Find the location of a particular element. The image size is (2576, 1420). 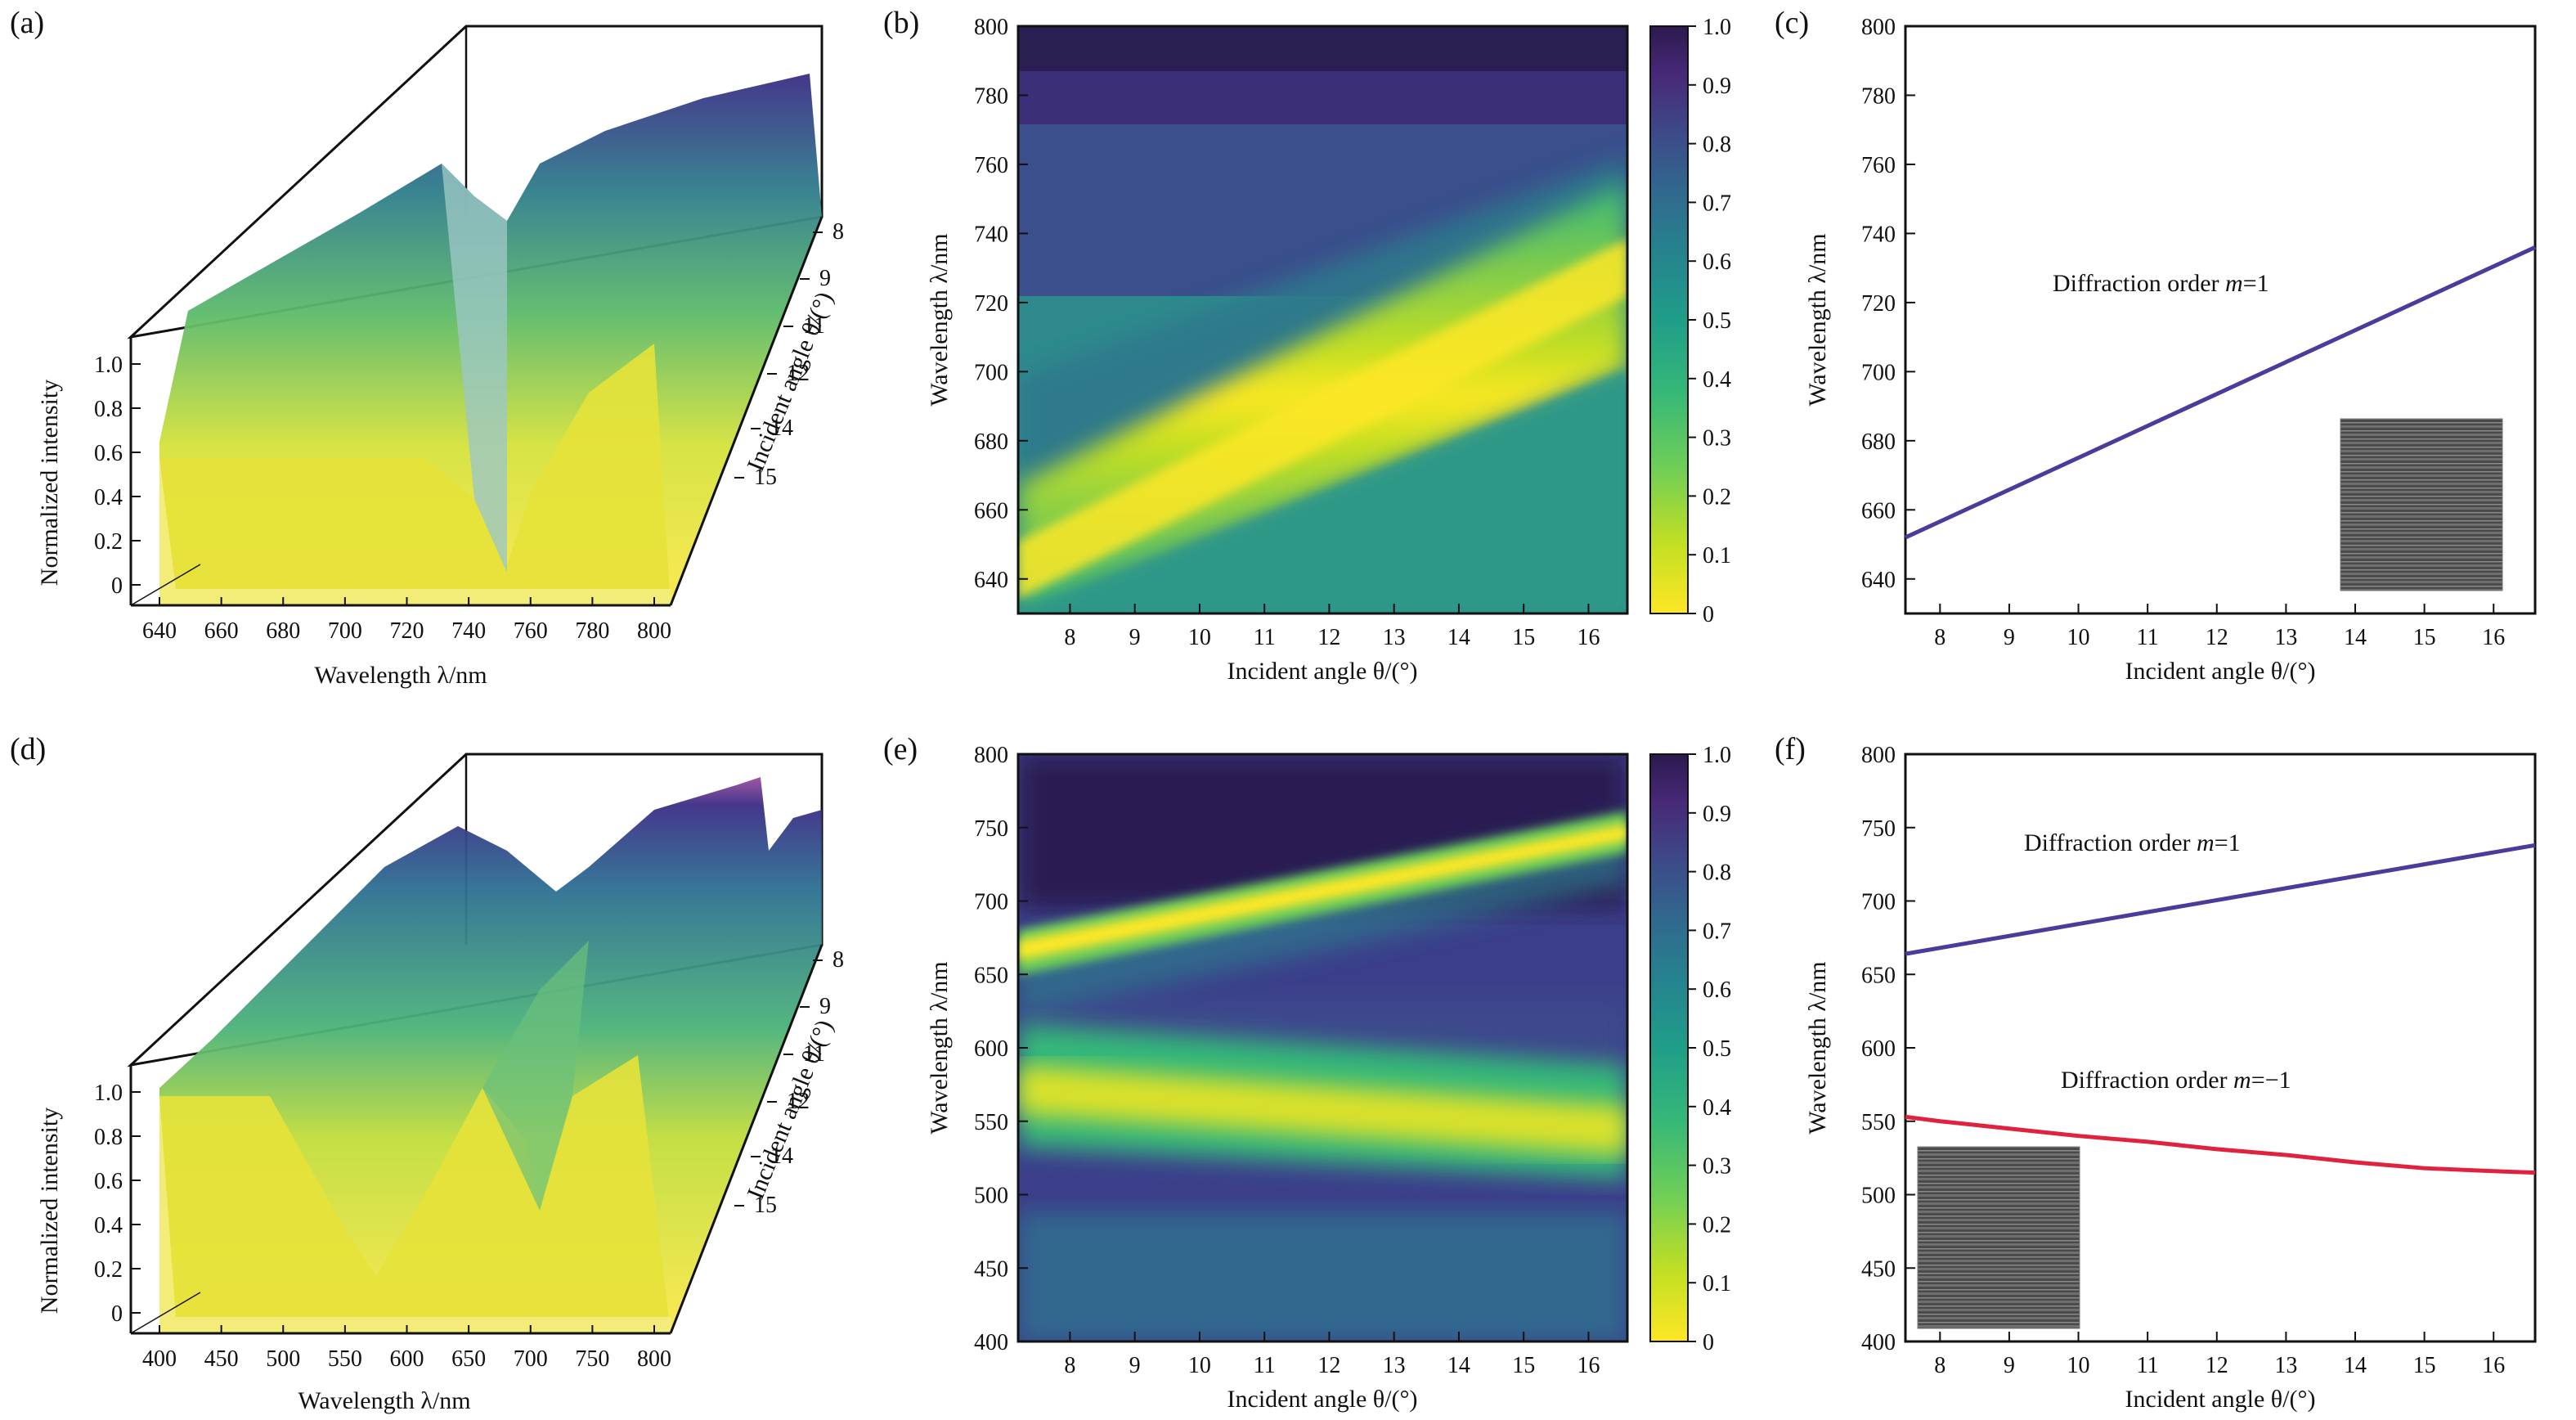

x-tick-label: 780 is located at coordinates (592, 631).